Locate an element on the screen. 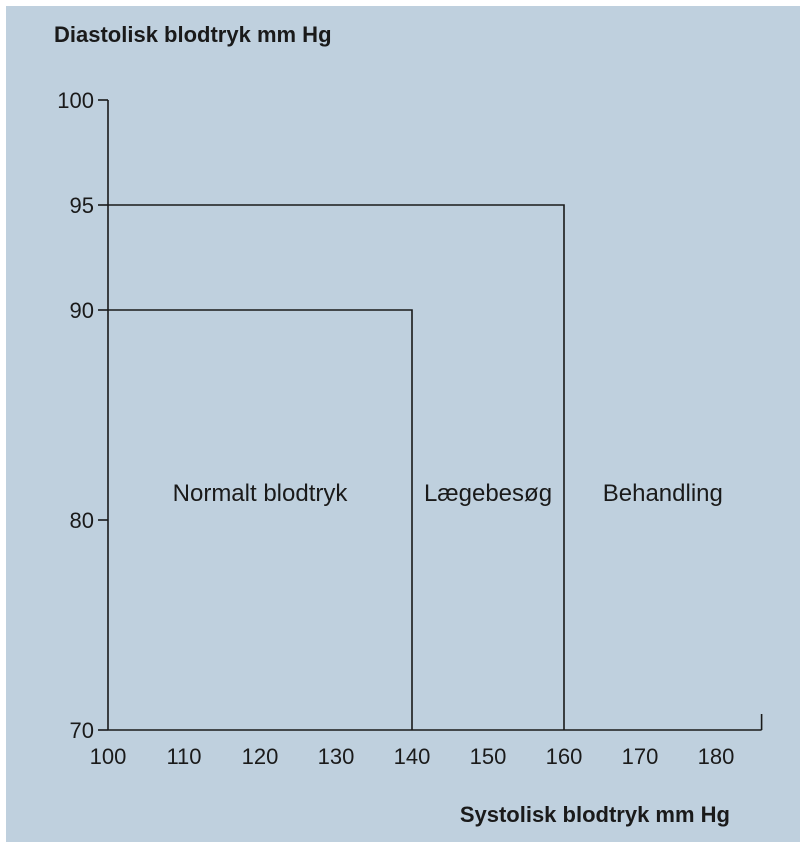 This screenshot has width=806, height=848. x-tick-label: 160 is located at coordinates (564, 756).